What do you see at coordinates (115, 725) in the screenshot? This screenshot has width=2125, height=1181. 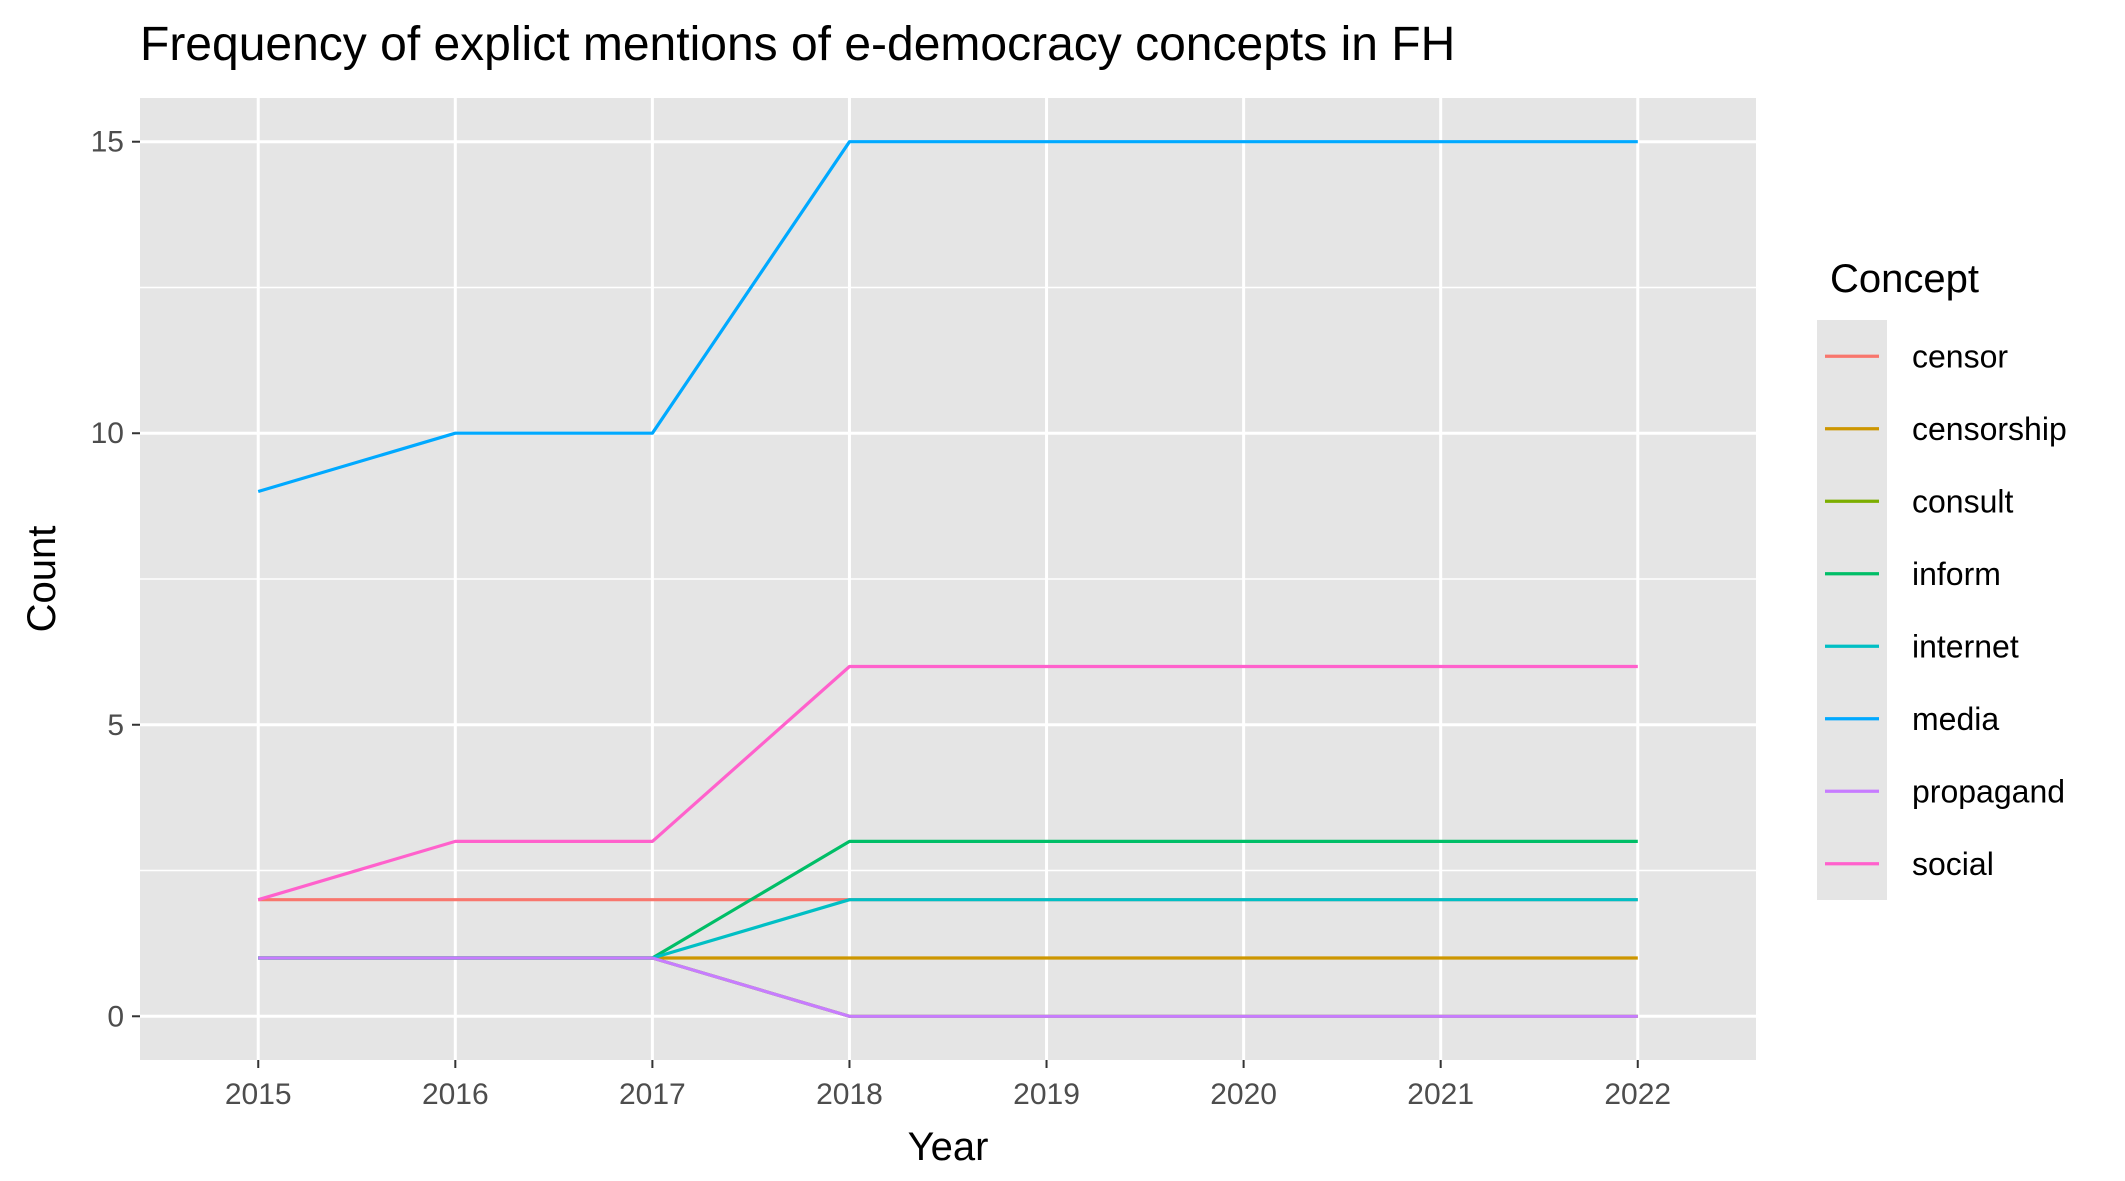 I see `y-tick-label: 5` at bounding box center [115, 725].